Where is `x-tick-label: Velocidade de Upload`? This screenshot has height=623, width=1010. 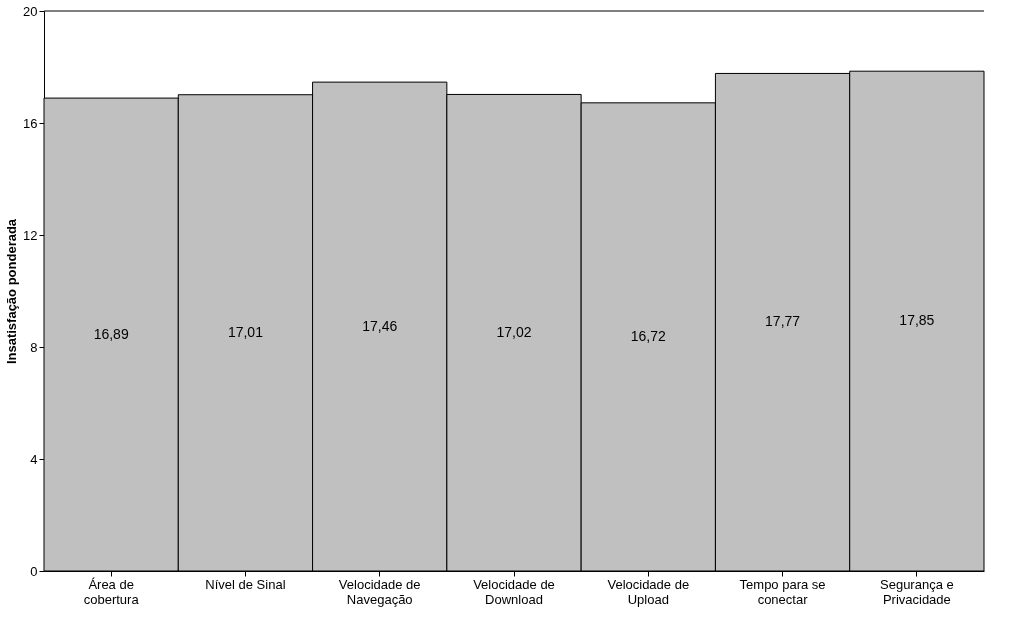 x-tick-label: Velocidade de Upload is located at coordinates (648, 591).